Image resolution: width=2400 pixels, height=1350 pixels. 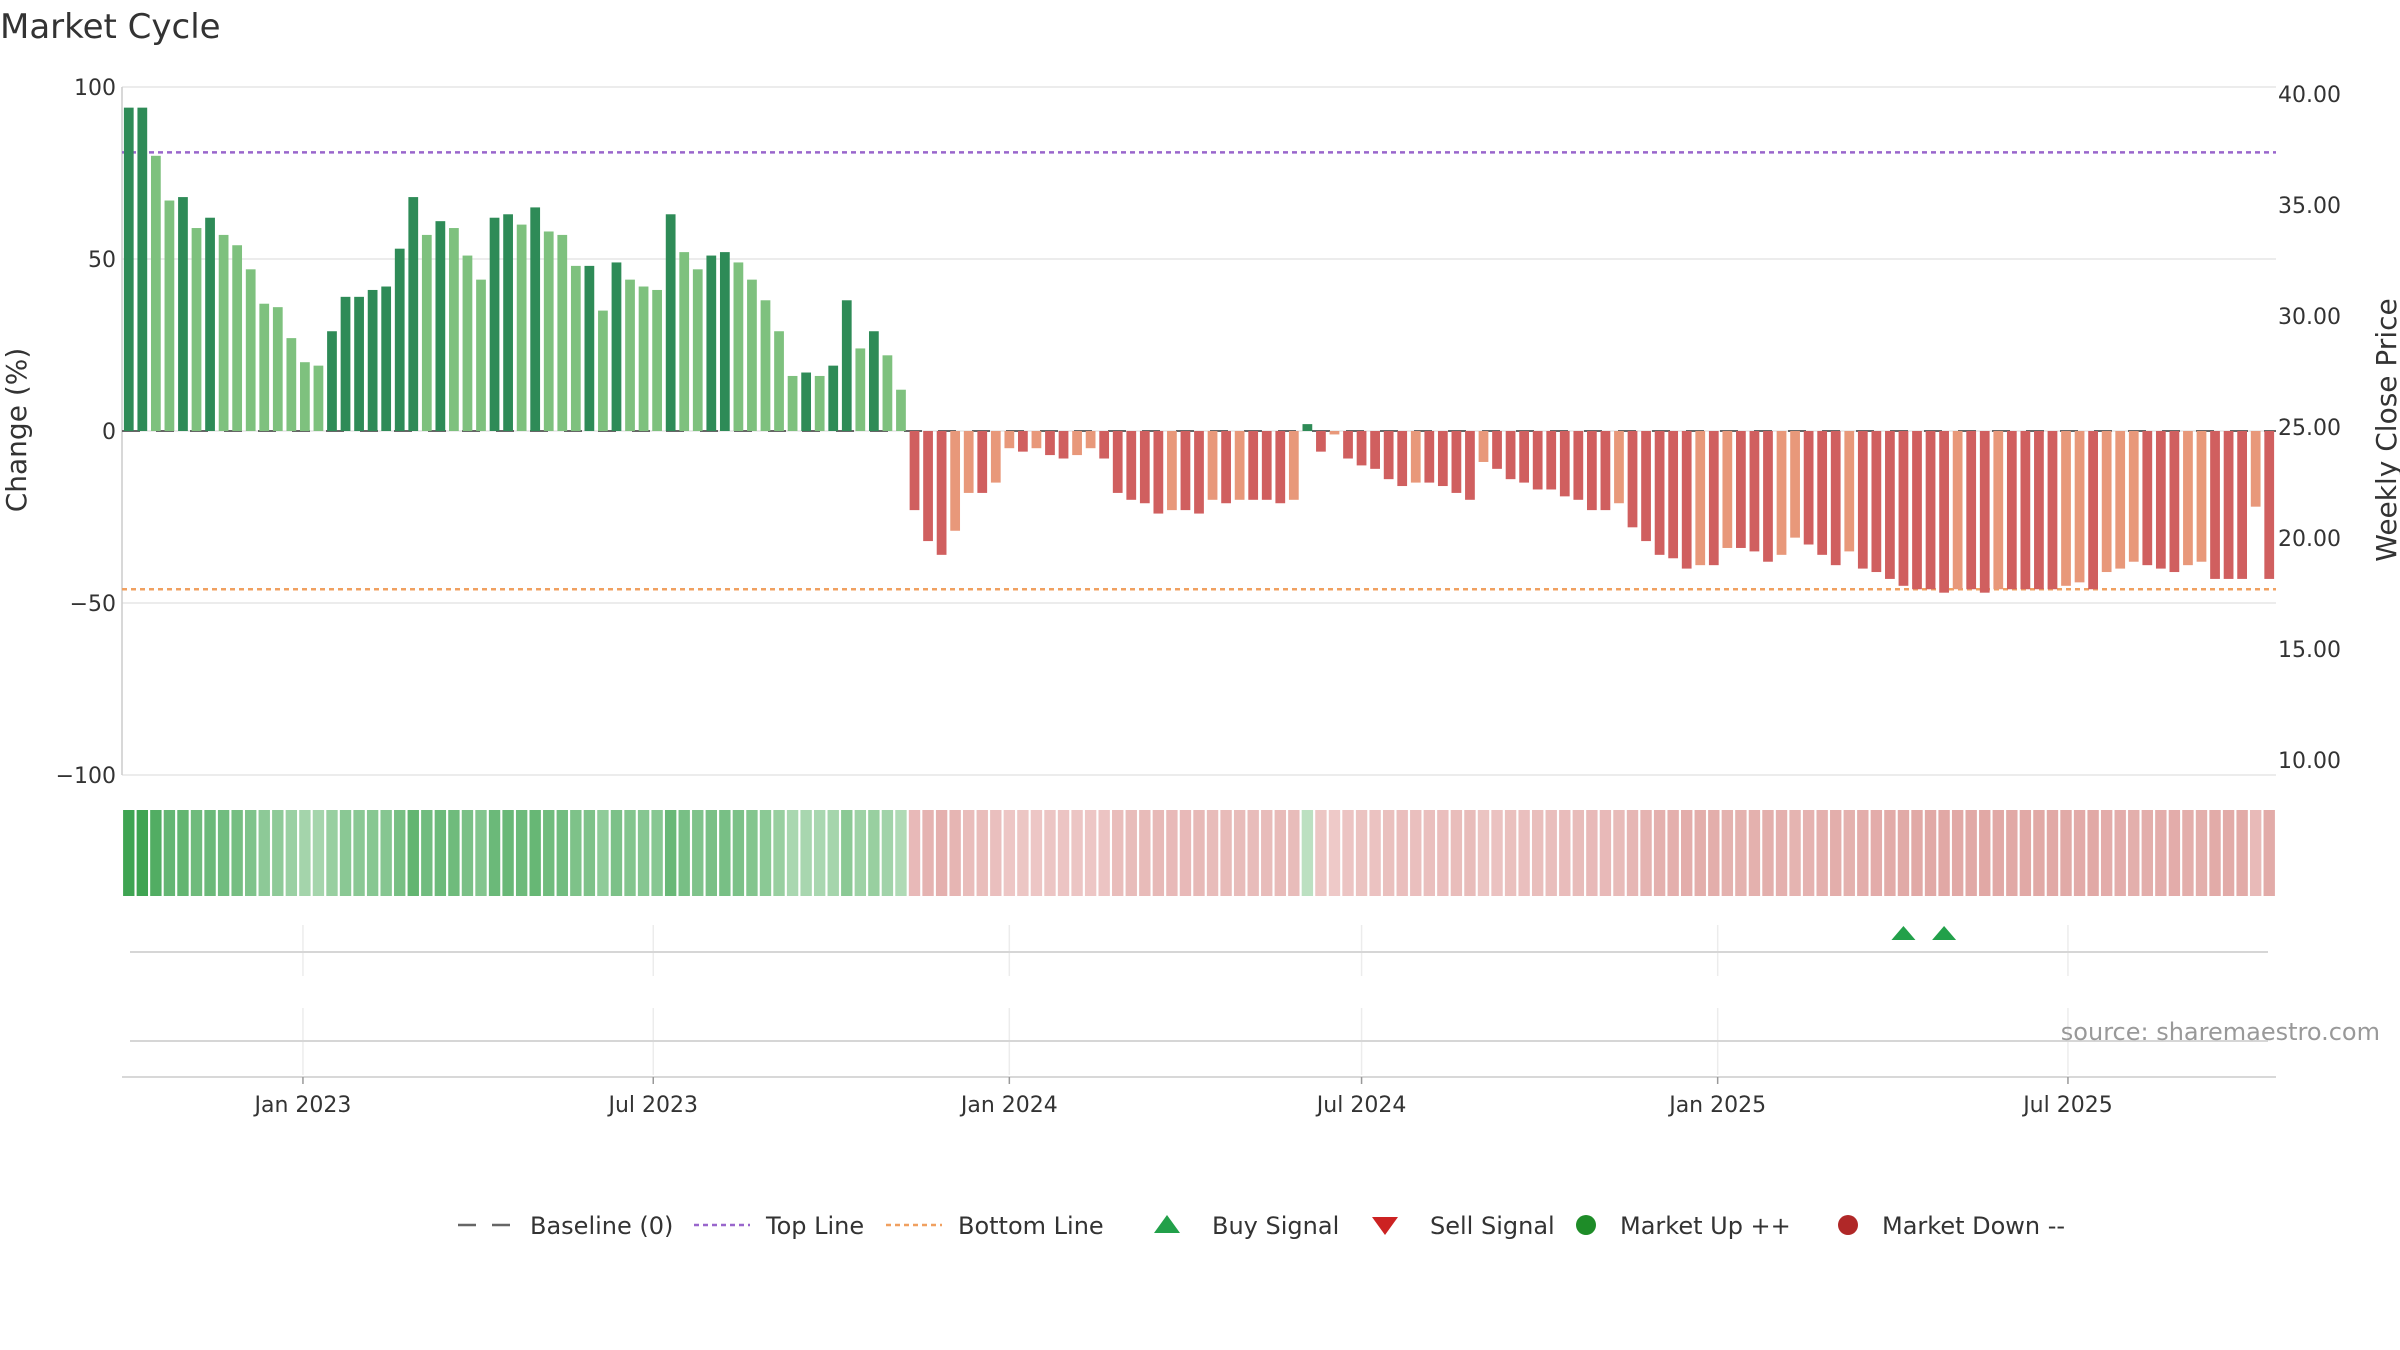 What do you see at coordinates (102, 260) in the screenshot?
I see `y-tick-label: 50` at bounding box center [102, 260].